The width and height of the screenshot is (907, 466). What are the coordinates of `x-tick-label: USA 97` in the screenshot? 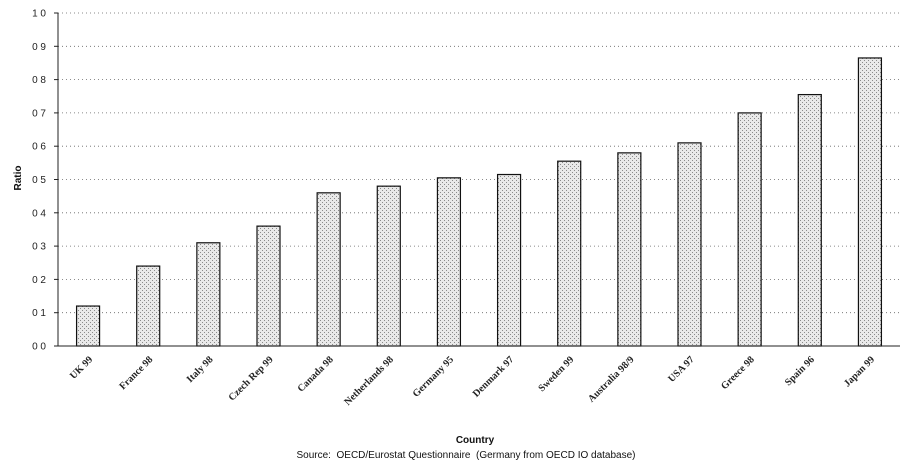 It's located at (681, 369).